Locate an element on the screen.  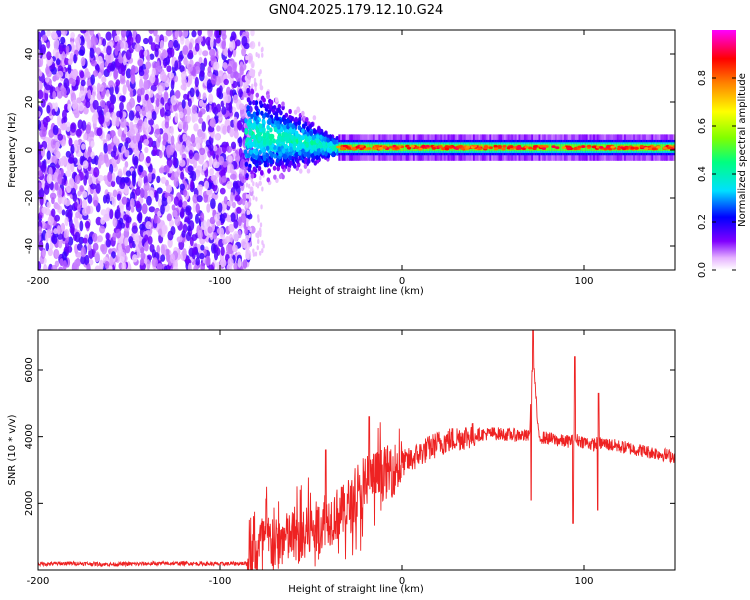
snr-ylabel: SNR (10 * v/v) is located at coordinates (12, 449).